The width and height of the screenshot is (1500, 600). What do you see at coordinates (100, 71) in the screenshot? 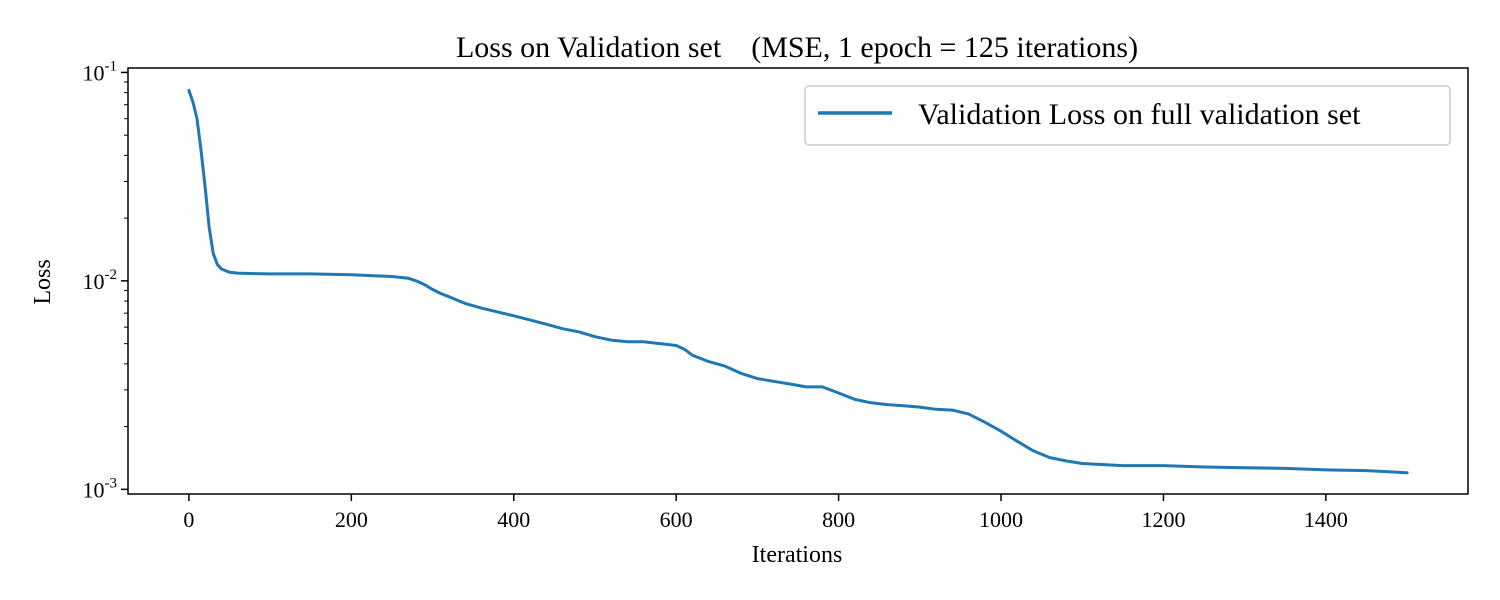
I see `y-tick-label: 10⁻¹` at bounding box center [100, 71].